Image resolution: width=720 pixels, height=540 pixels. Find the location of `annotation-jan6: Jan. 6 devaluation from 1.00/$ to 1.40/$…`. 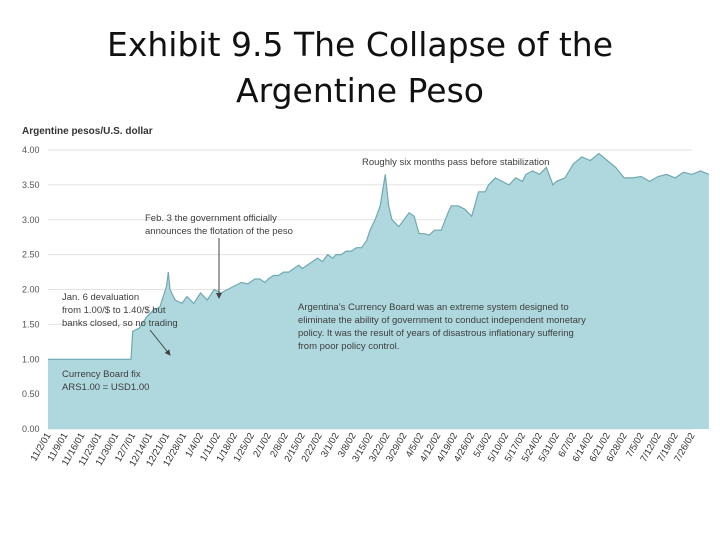

annotation-jan6: Jan. 6 devaluation from 1.00/$ to 1.40/$… is located at coordinates (120, 324).